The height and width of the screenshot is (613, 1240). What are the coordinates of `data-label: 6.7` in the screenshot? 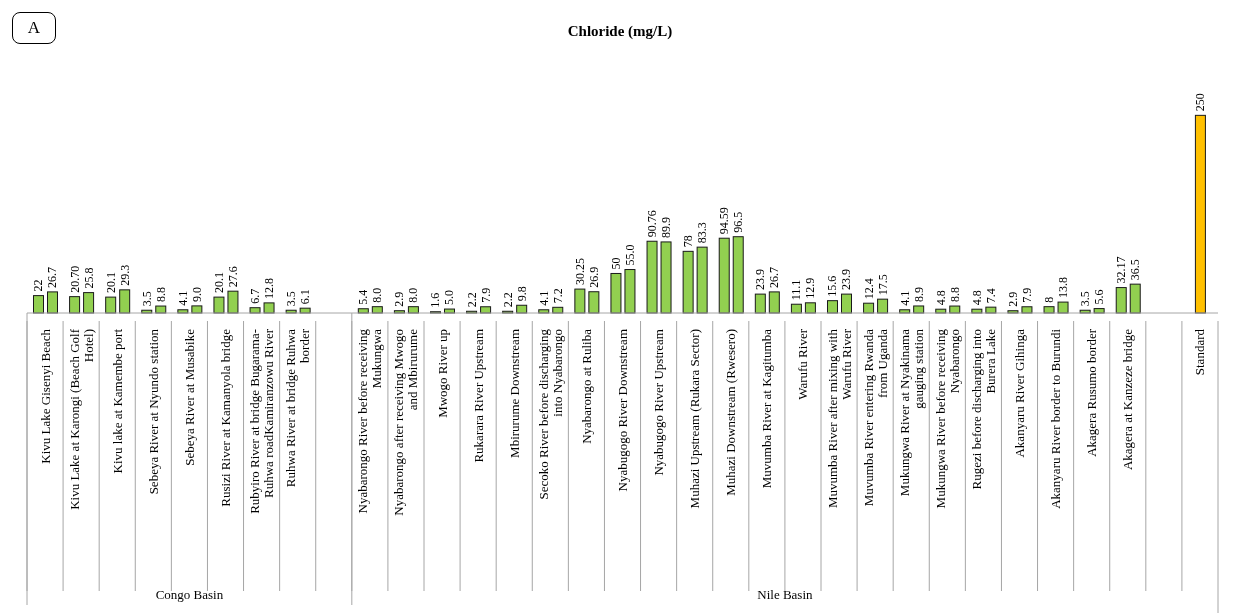 It's located at (255, 296).